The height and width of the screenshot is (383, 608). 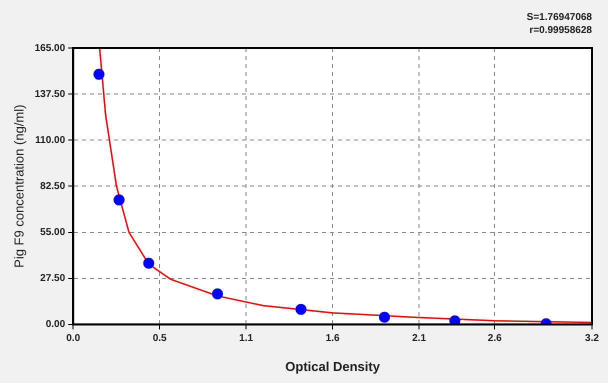 I want to click on x-tick-label: 3.2, so click(x=592, y=338).